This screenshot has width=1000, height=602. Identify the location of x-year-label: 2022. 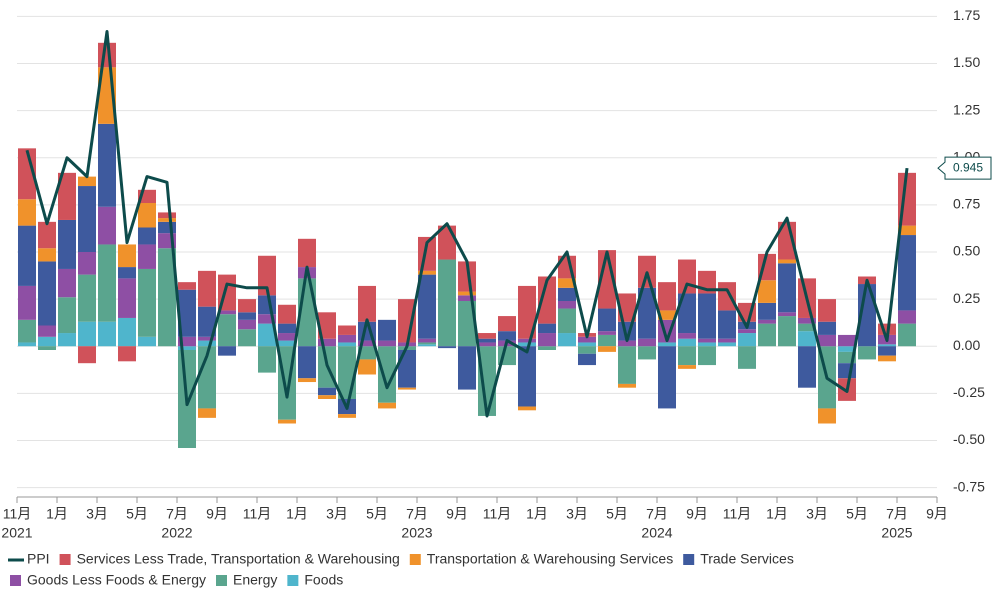
(176, 533).